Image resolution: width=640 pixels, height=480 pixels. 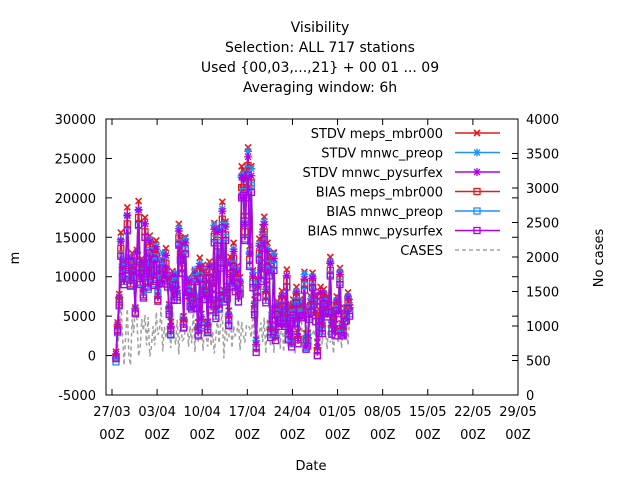 I want to click on y2-tick-label: 2500, so click(x=542, y=224).